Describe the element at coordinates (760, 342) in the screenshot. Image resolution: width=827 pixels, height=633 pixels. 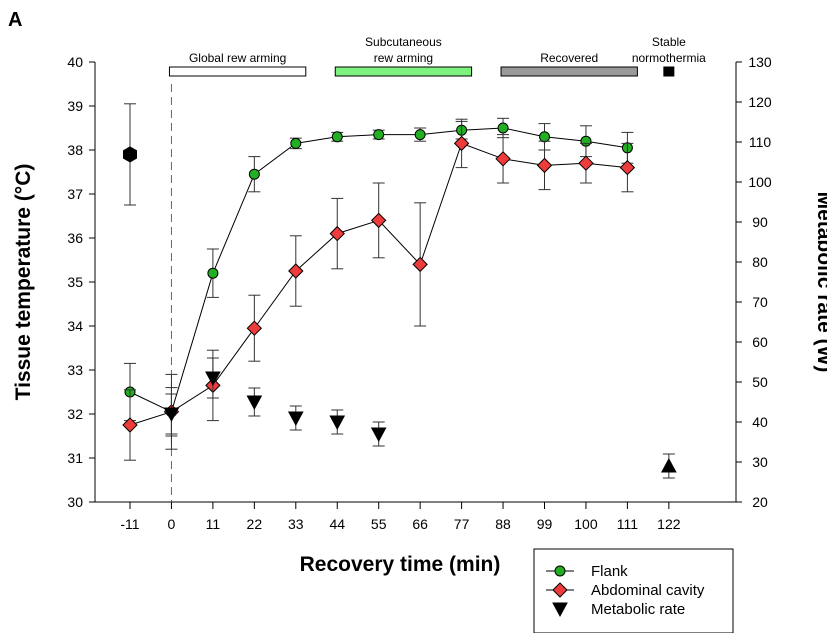
I see `y-right-tick-label: 60` at that location.